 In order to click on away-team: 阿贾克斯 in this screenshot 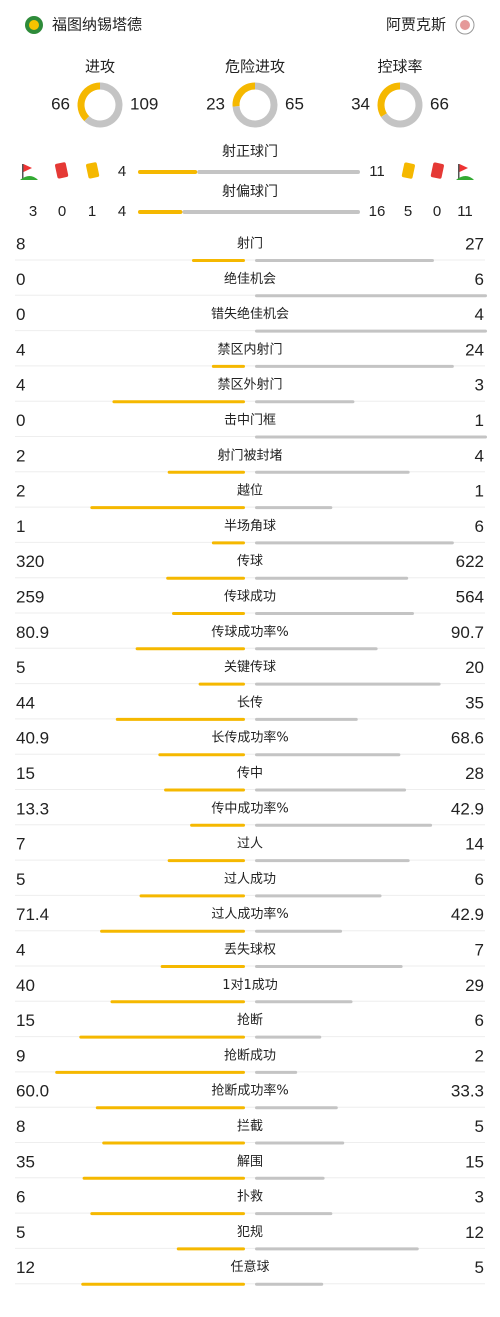, I will do `click(416, 25)`.